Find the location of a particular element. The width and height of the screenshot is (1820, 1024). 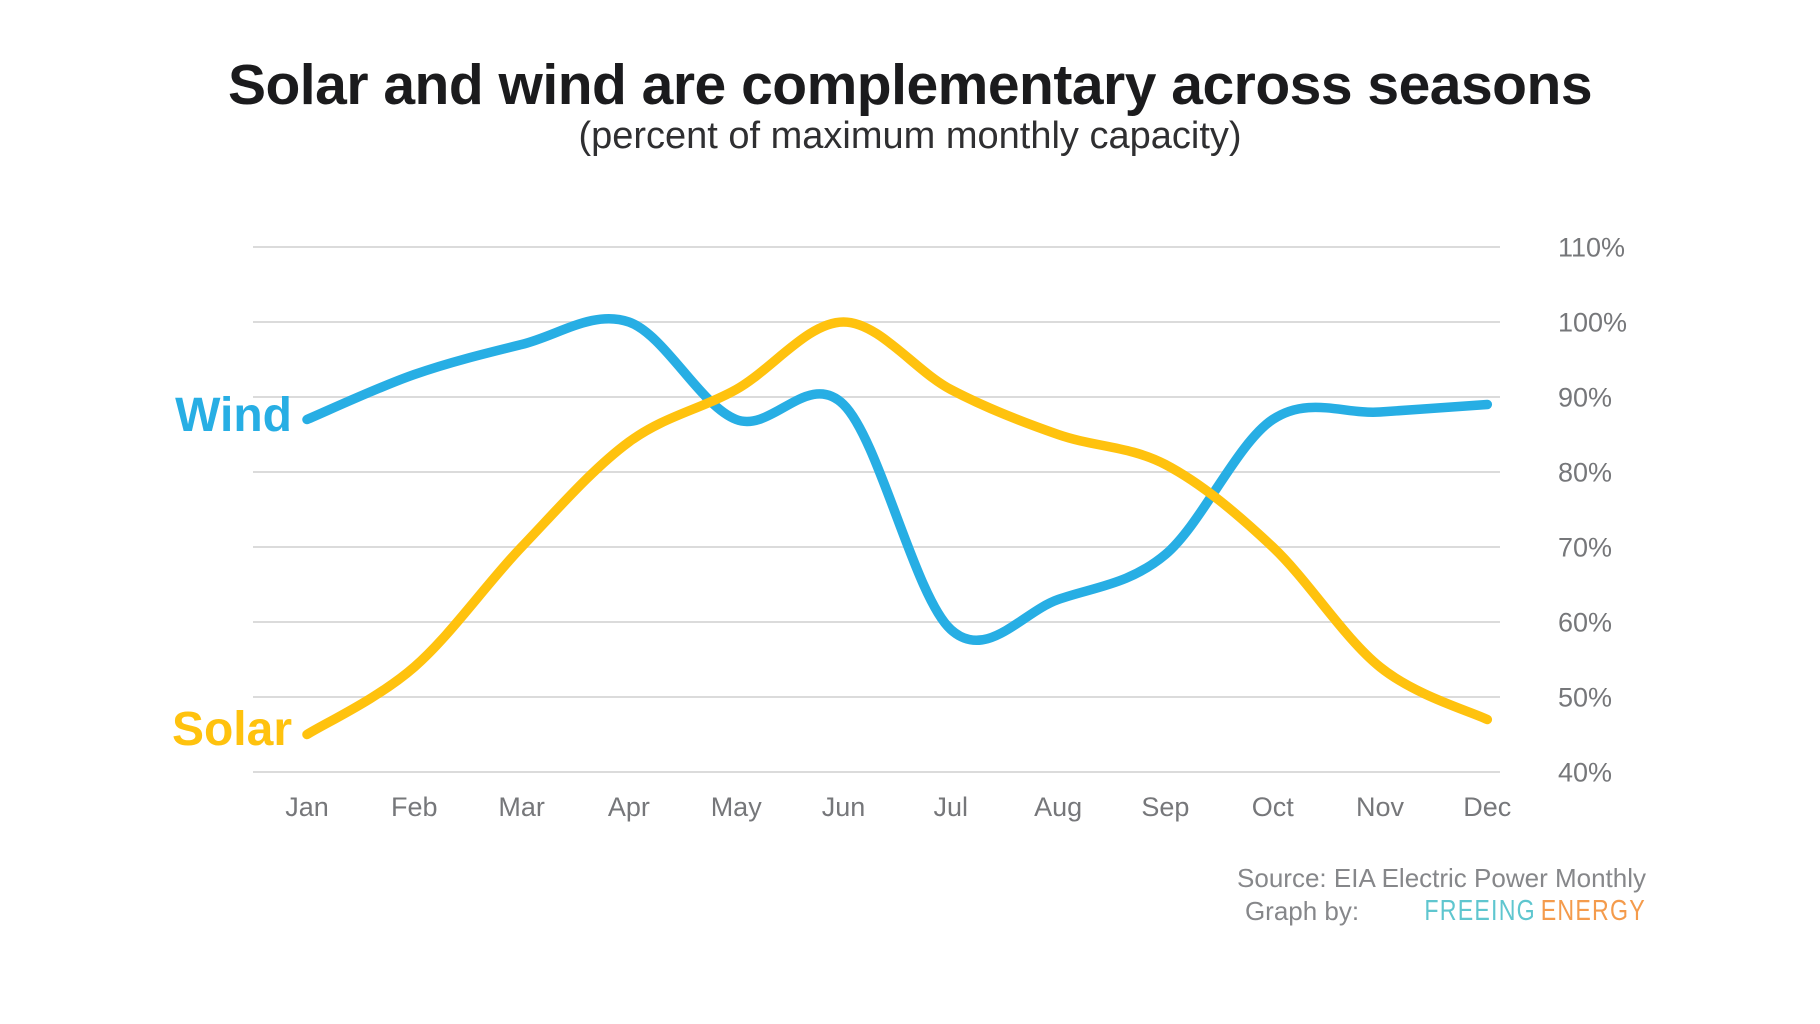

x-tick-label: Aug is located at coordinates (1058, 807).